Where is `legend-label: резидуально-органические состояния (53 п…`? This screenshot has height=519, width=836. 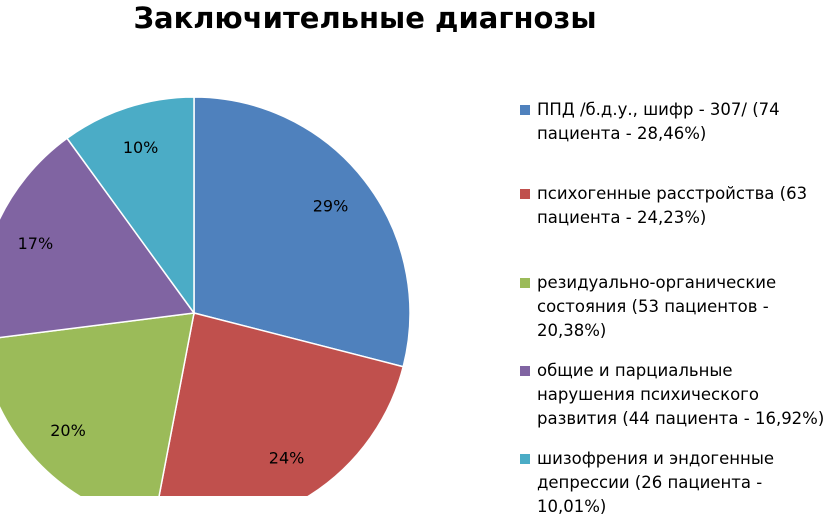
legend-label: резидуально-органические состояния (53 п… is located at coordinates (657, 306).